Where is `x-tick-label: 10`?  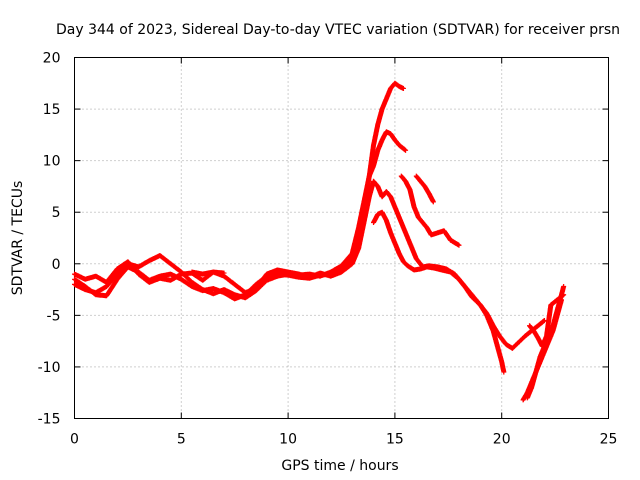
x-tick-label: 10 is located at coordinates (288, 440).